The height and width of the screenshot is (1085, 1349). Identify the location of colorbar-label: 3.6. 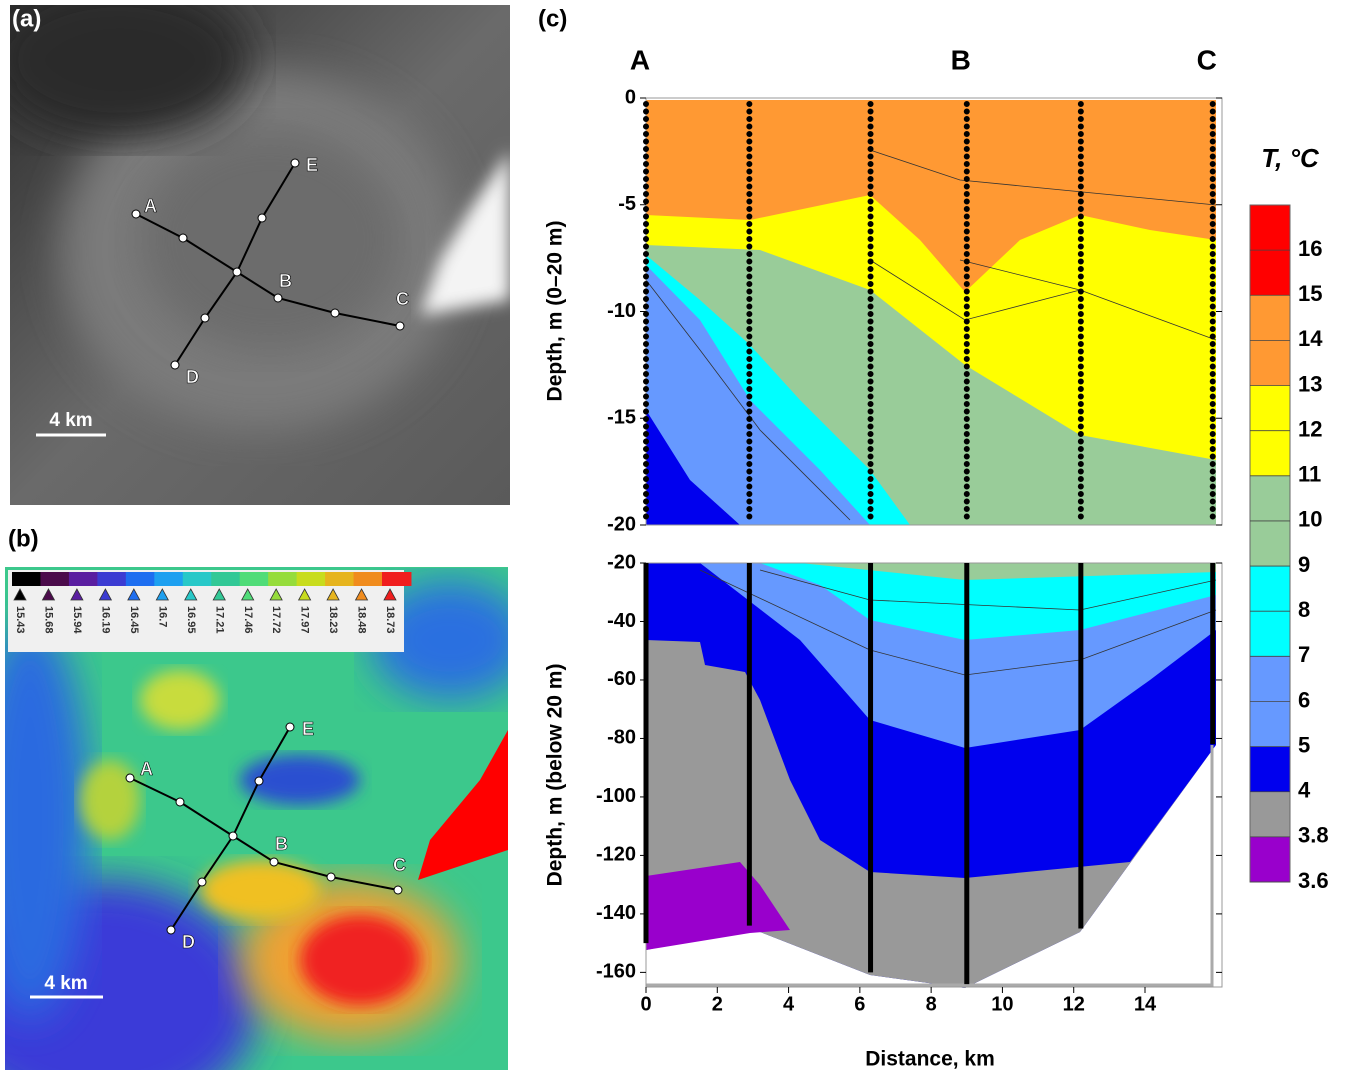
(1313, 880).